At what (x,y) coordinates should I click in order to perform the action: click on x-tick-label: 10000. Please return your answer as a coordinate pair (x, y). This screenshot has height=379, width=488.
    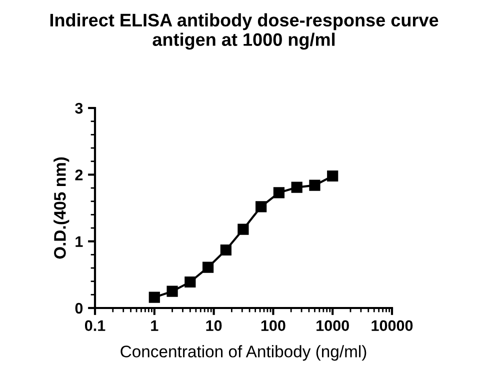
    Looking at the image, I should click on (392, 326).